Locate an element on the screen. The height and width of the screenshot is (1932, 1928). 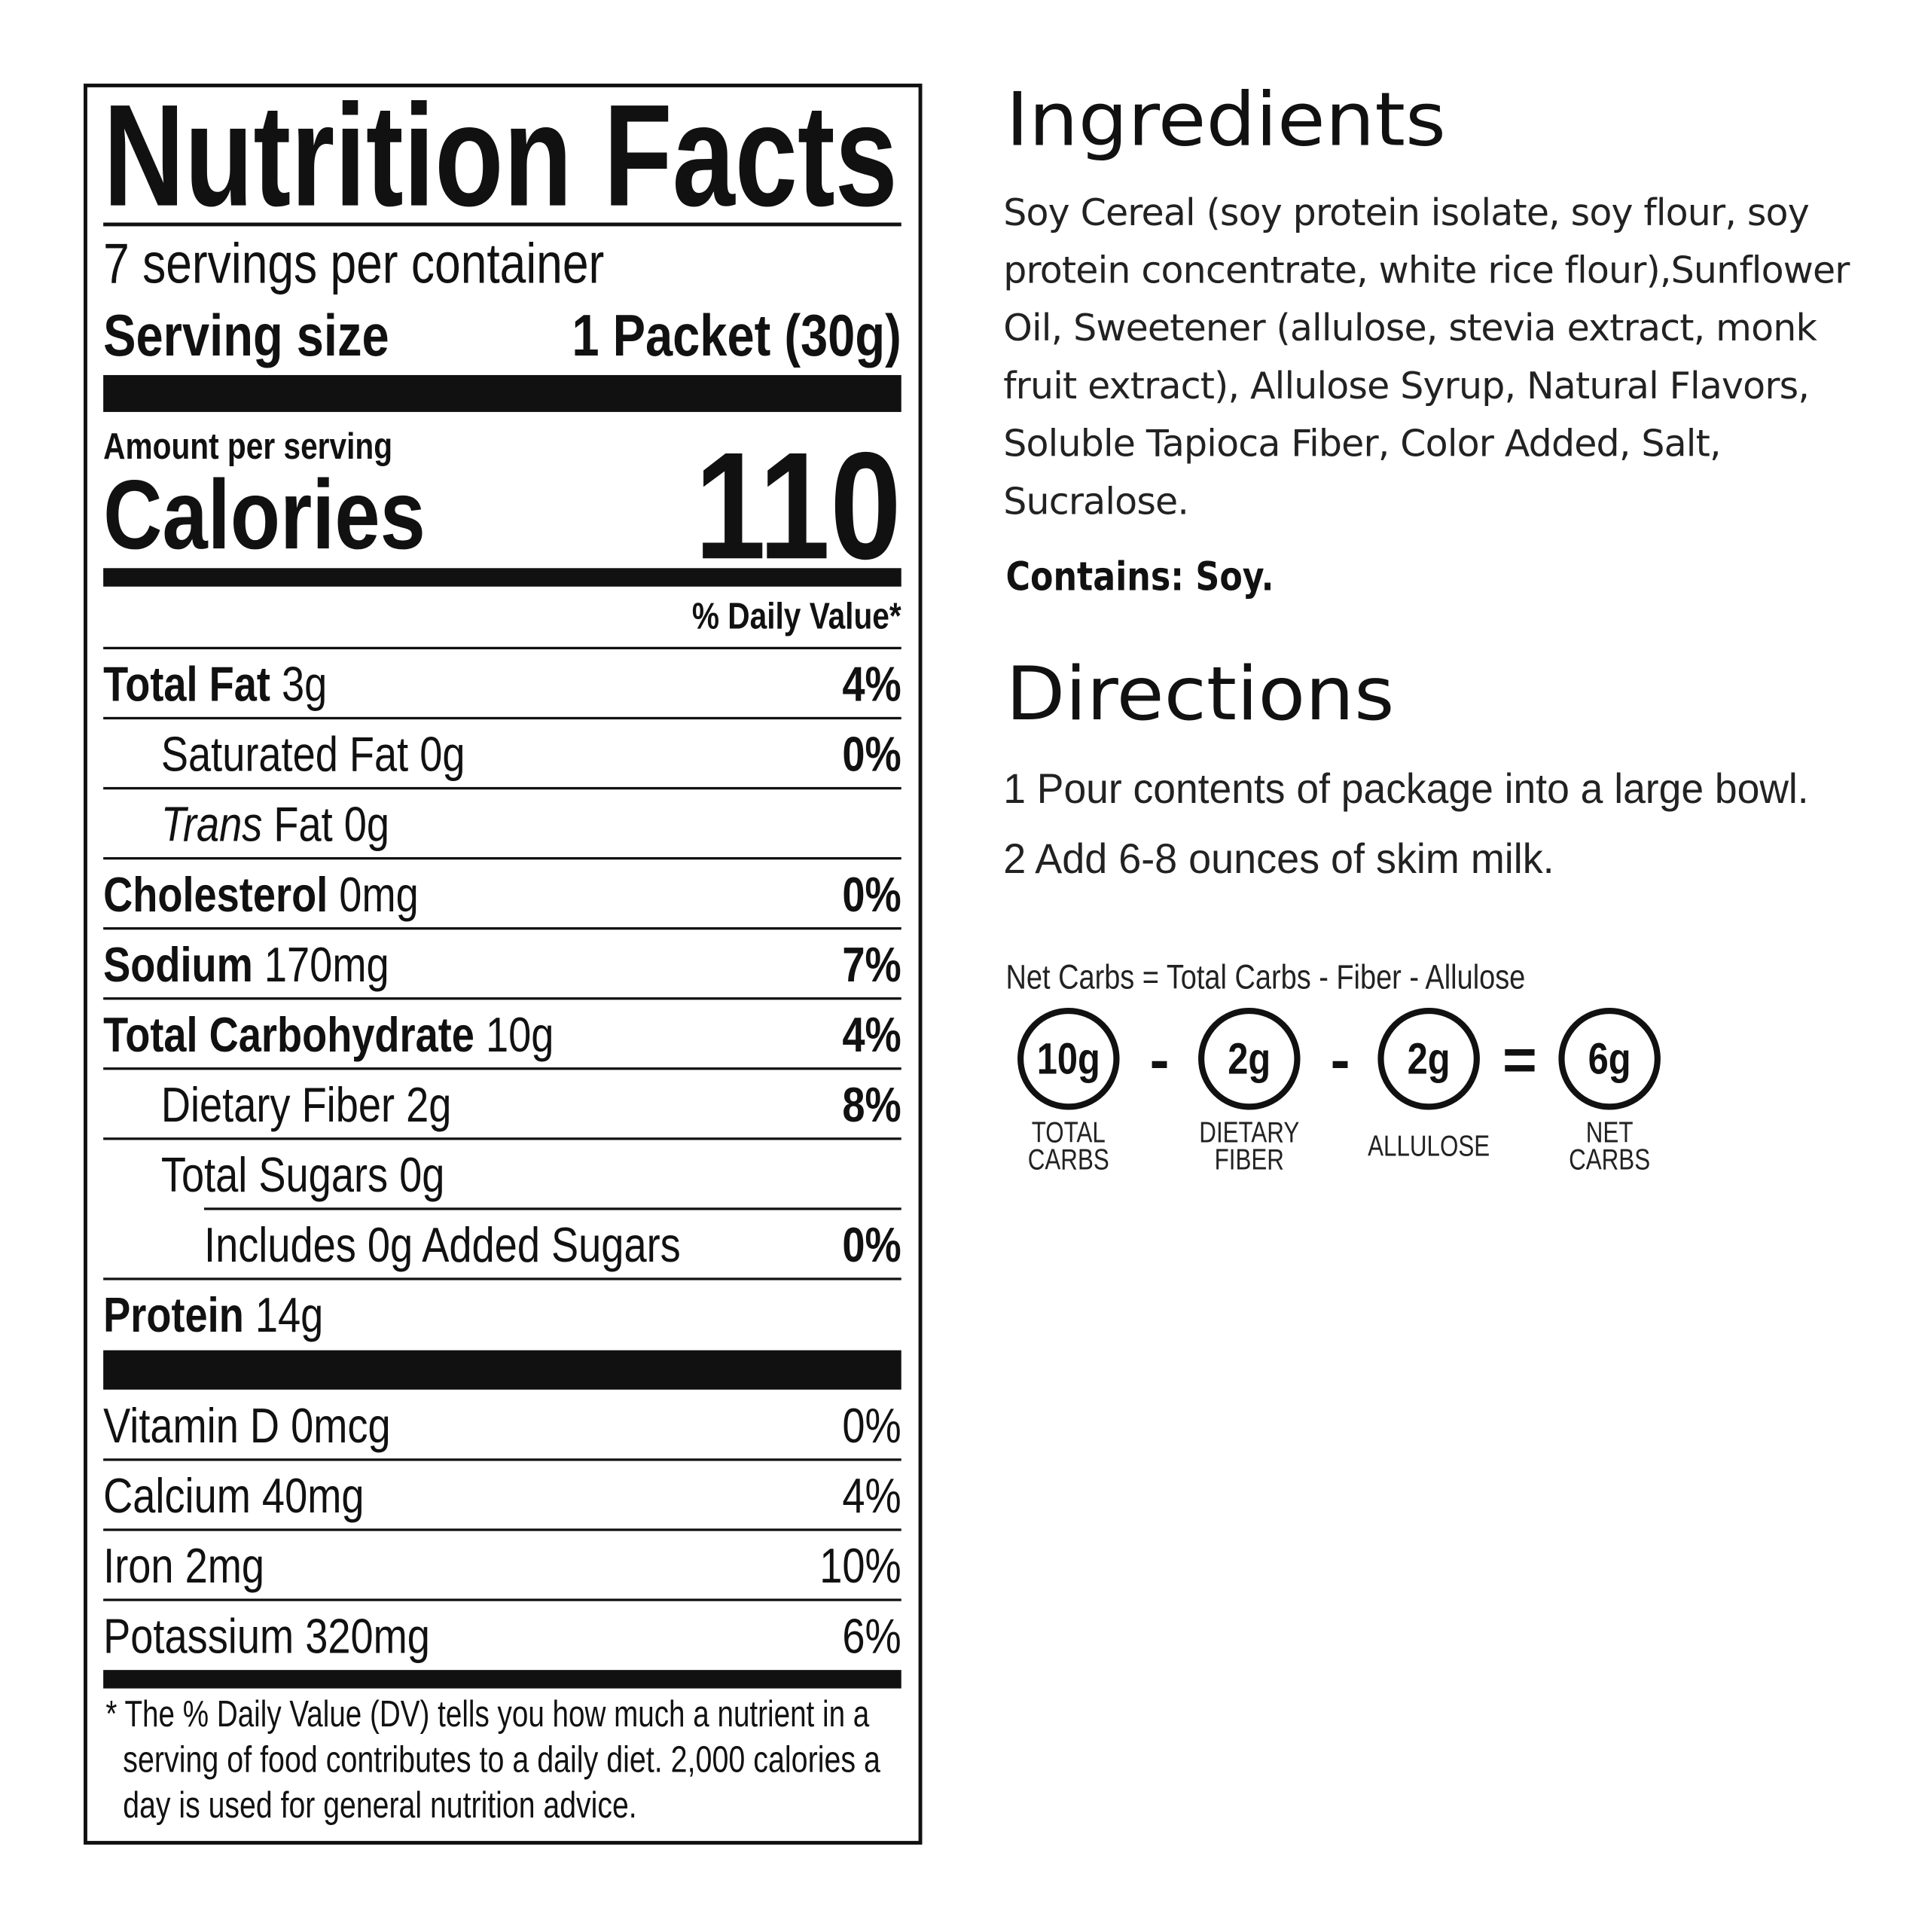
serving-size-value: 1 Packet (30g) is located at coordinates (736, 336).